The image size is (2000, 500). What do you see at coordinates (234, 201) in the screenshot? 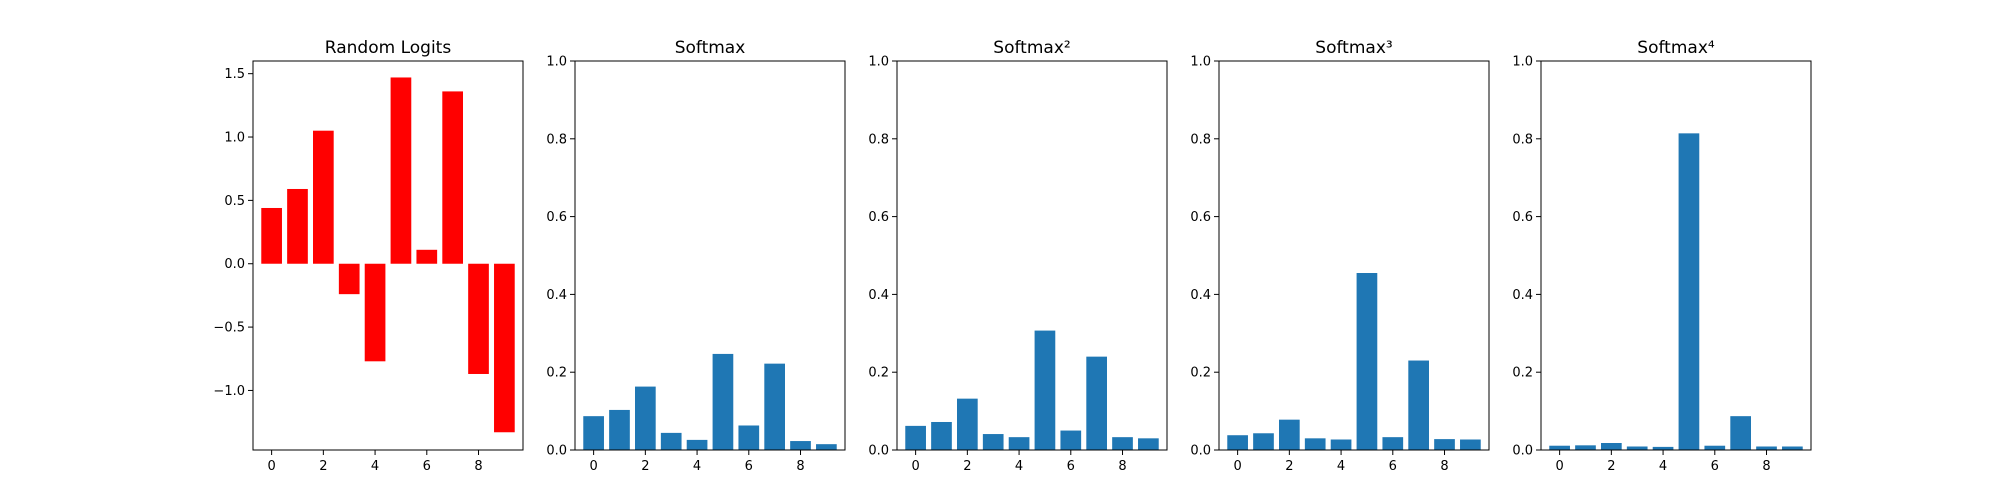
I see `y-tick-label: 0.5` at bounding box center [234, 201].